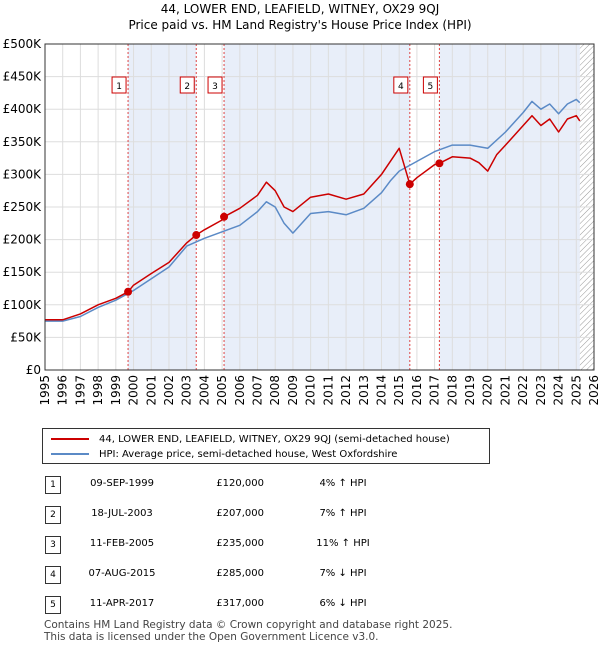 This screenshot has width=600, height=650. What do you see at coordinates (80, 390) in the screenshot?
I see `x-tick-label: 1997` at bounding box center [80, 390].